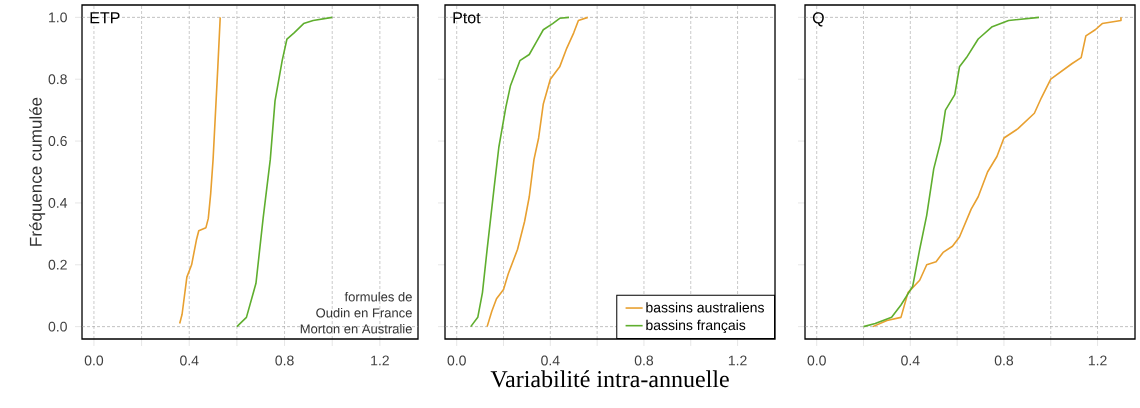  Describe the element at coordinates (57, 79) in the screenshot. I see `y-tick-label: 0.8` at that location.